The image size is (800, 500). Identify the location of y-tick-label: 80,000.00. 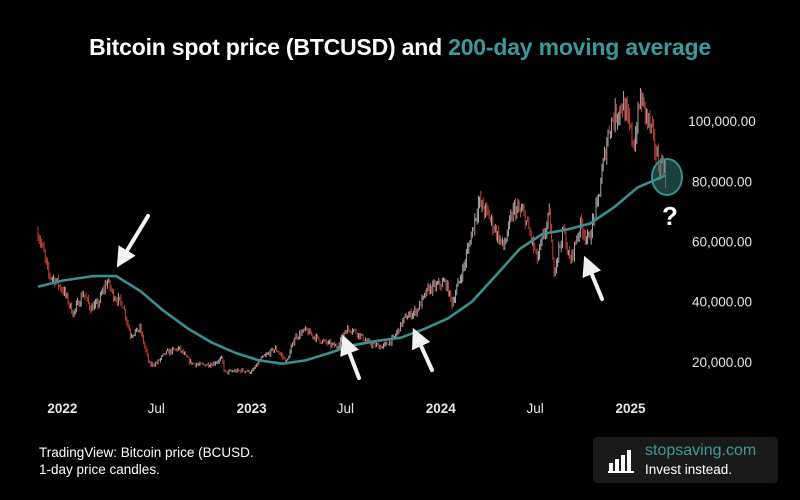
(722, 181).